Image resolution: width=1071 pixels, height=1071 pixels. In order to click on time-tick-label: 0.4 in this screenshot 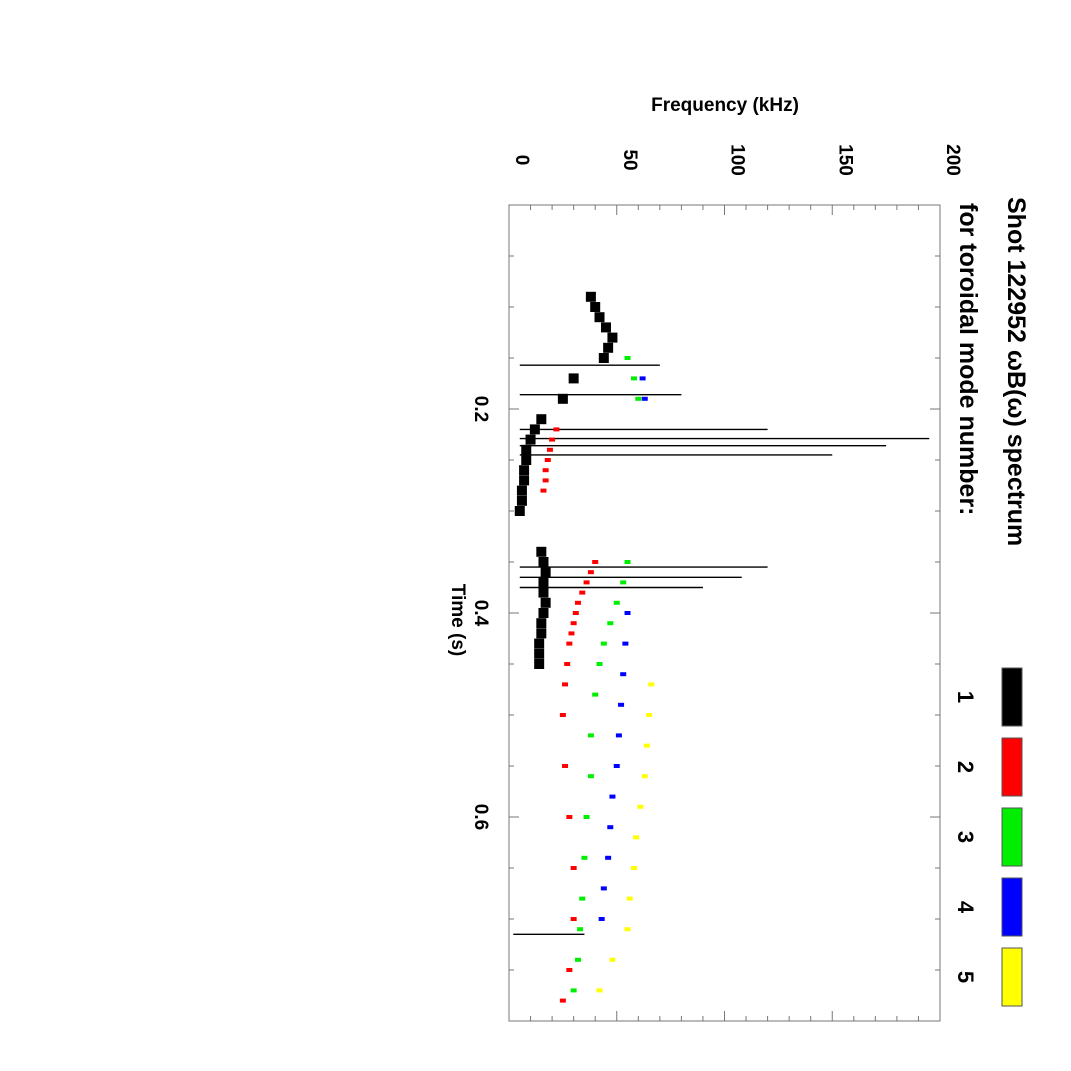, I will do `click(480, 613)`.